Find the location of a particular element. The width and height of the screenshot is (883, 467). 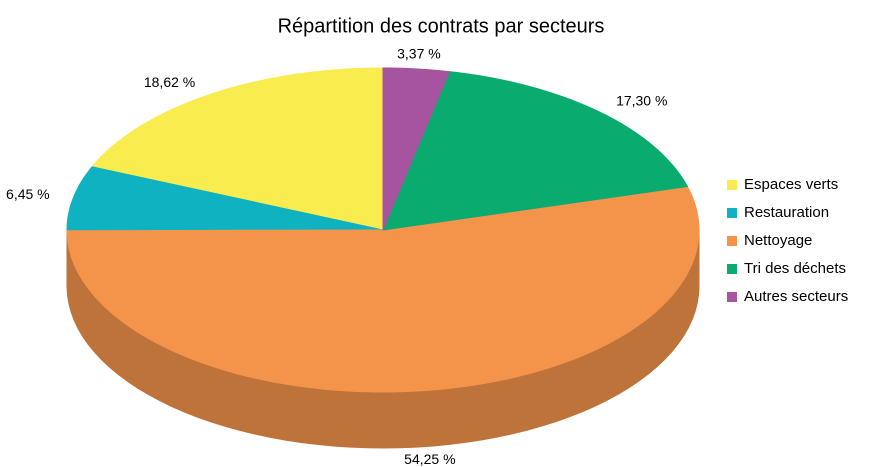

chart-title: Répartition des contrats par secteurs is located at coordinates (441, 26).